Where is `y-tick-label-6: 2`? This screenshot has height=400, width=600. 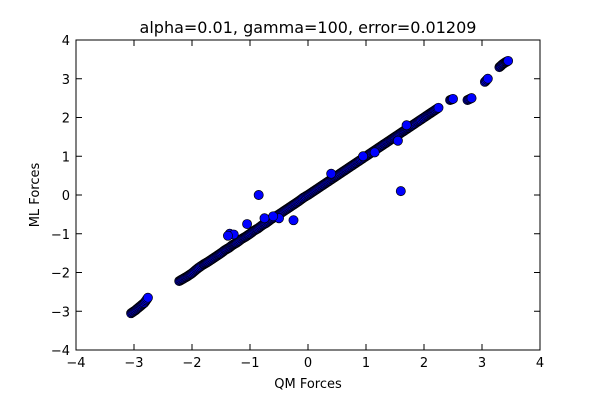
y-tick-label-6: 2 is located at coordinates (66, 119).